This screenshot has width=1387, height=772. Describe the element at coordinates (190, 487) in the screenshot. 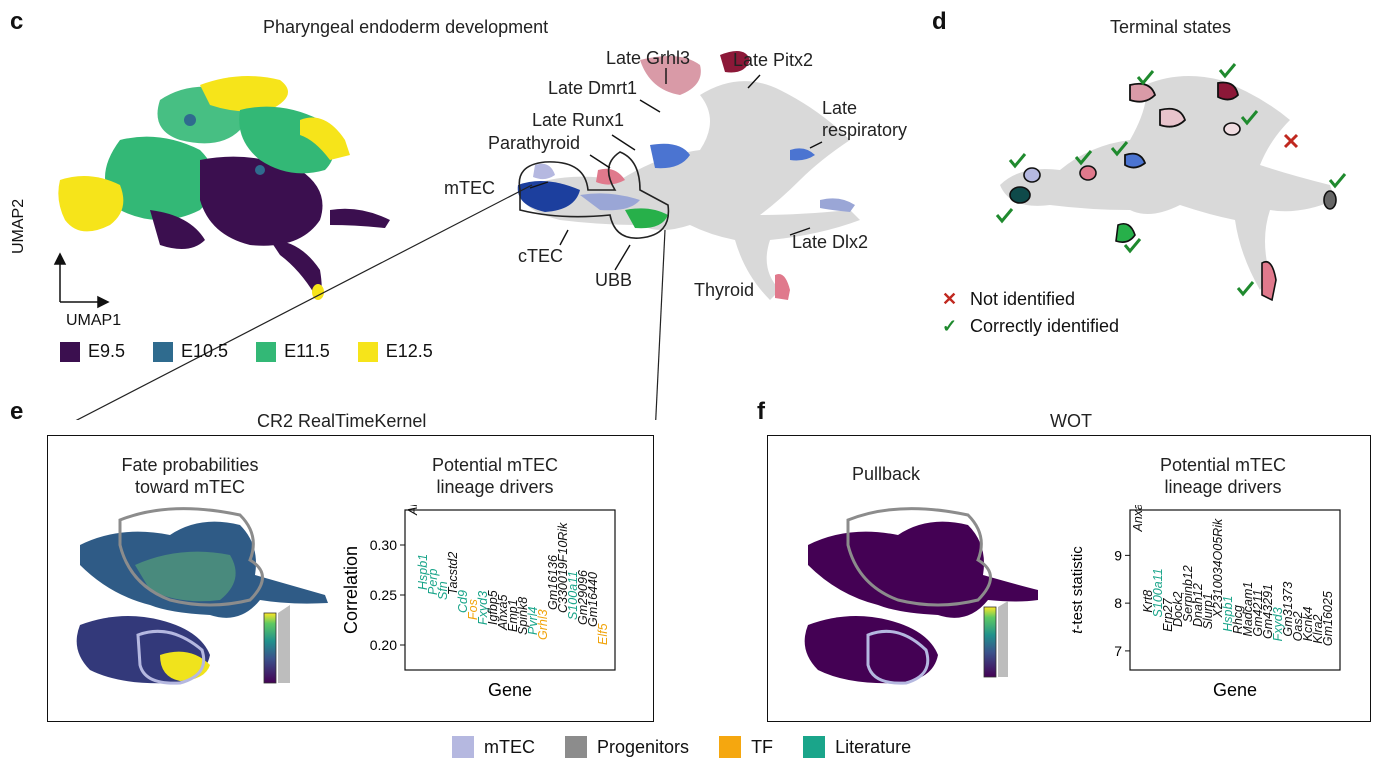

I see `panel-e-left-title-2: toward mTEC` at that location.